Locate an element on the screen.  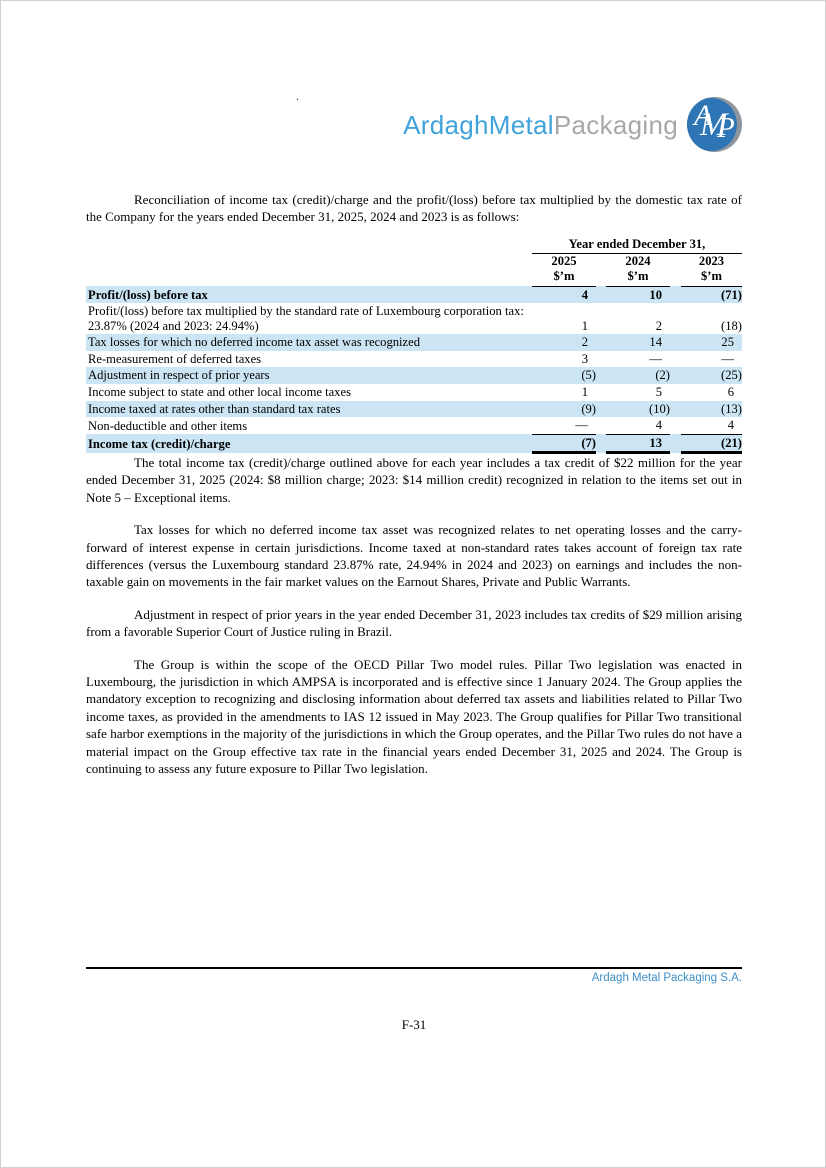
spanner-spacer is located at coordinates (309, 245).